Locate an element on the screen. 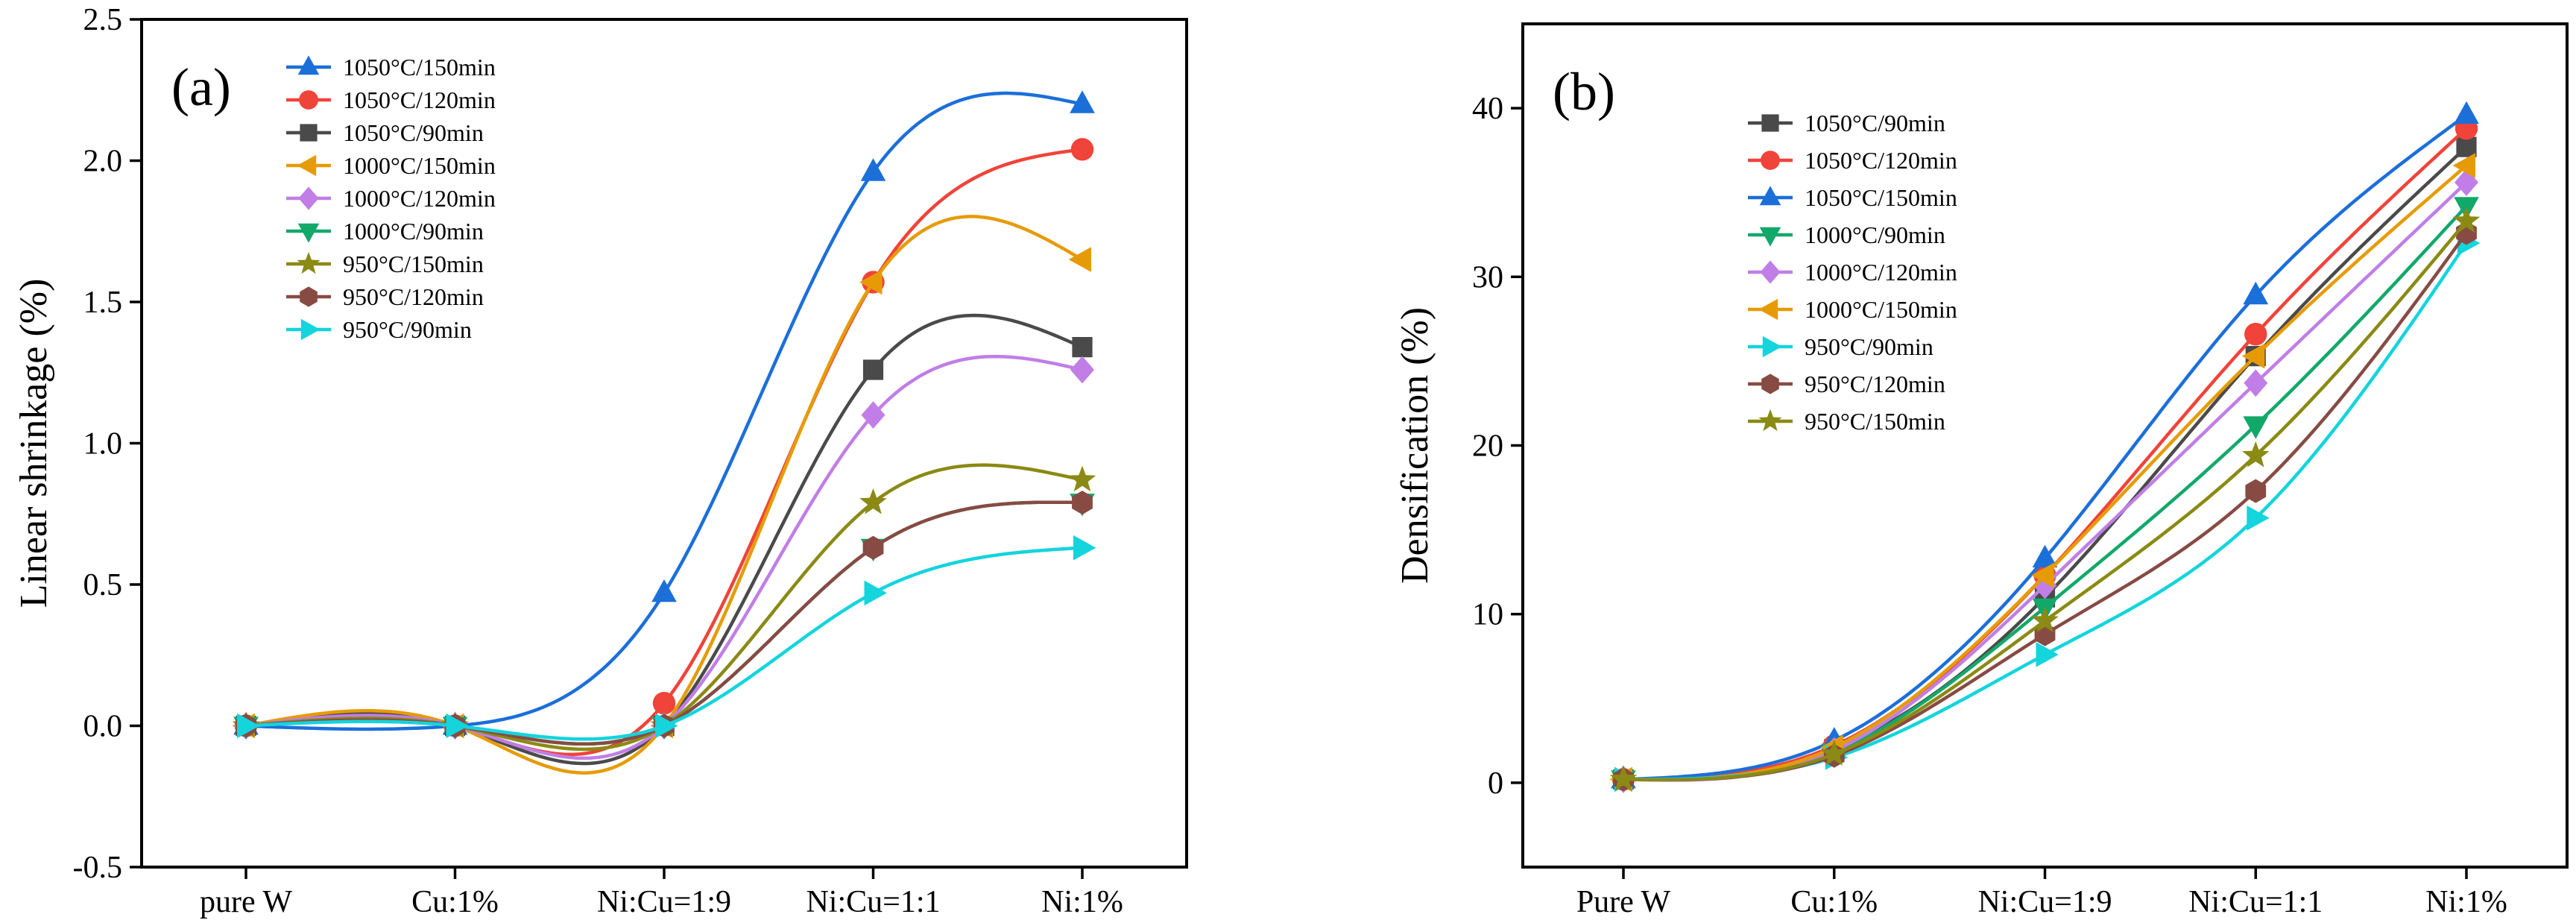 This screenshot has height=923, width=2576. legend-label: 1000°C/120min is located at coordinates (1881, 272).